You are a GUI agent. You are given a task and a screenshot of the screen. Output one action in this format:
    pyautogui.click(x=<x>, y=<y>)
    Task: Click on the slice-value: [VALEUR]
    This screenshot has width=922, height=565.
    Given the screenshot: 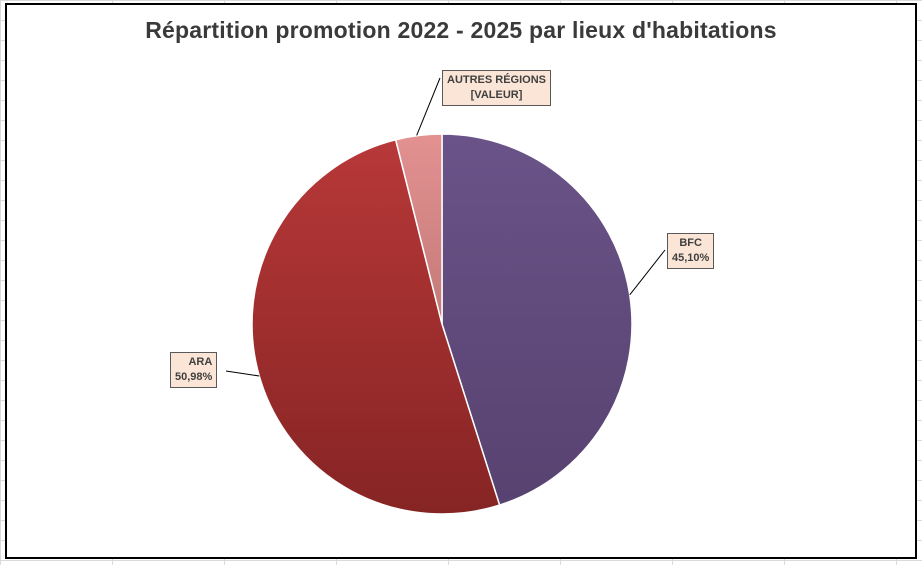 What is the action you would take?
    pyautogui.click(x=496, y=95)
    